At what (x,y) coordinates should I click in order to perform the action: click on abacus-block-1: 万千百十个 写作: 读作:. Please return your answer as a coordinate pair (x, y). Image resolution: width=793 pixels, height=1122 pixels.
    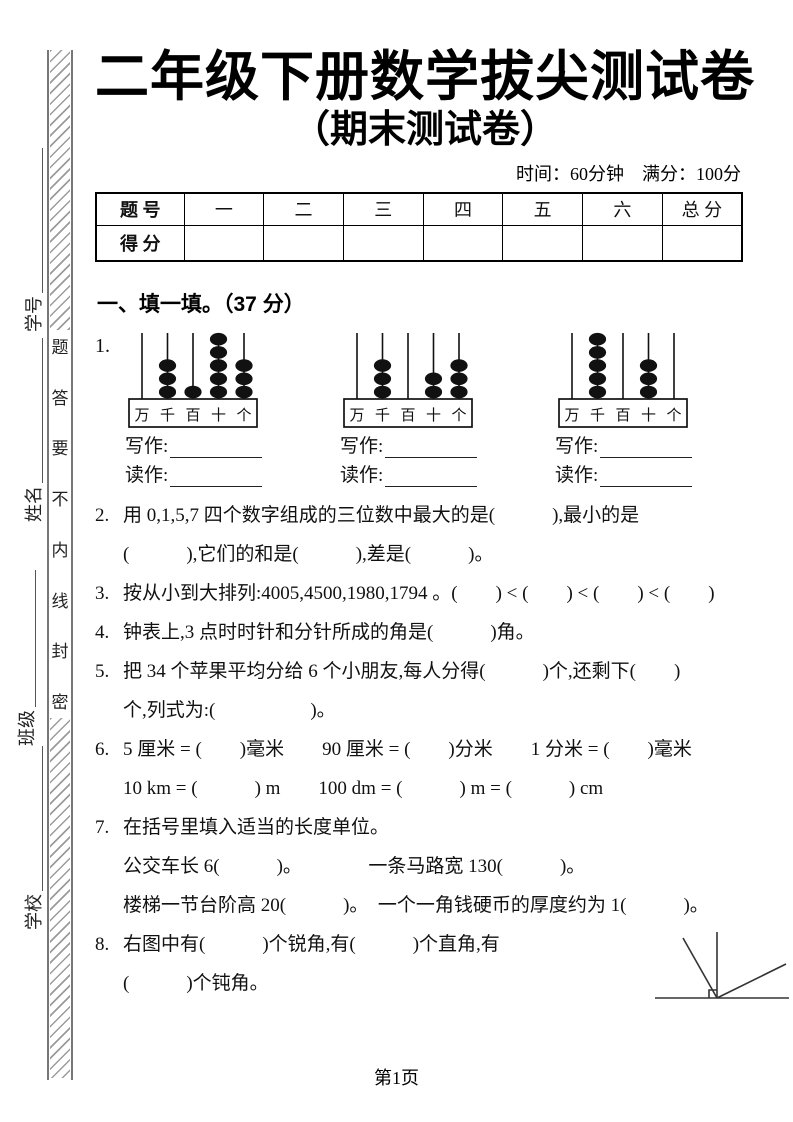
    Looking at the image, I should click on (194, 409).